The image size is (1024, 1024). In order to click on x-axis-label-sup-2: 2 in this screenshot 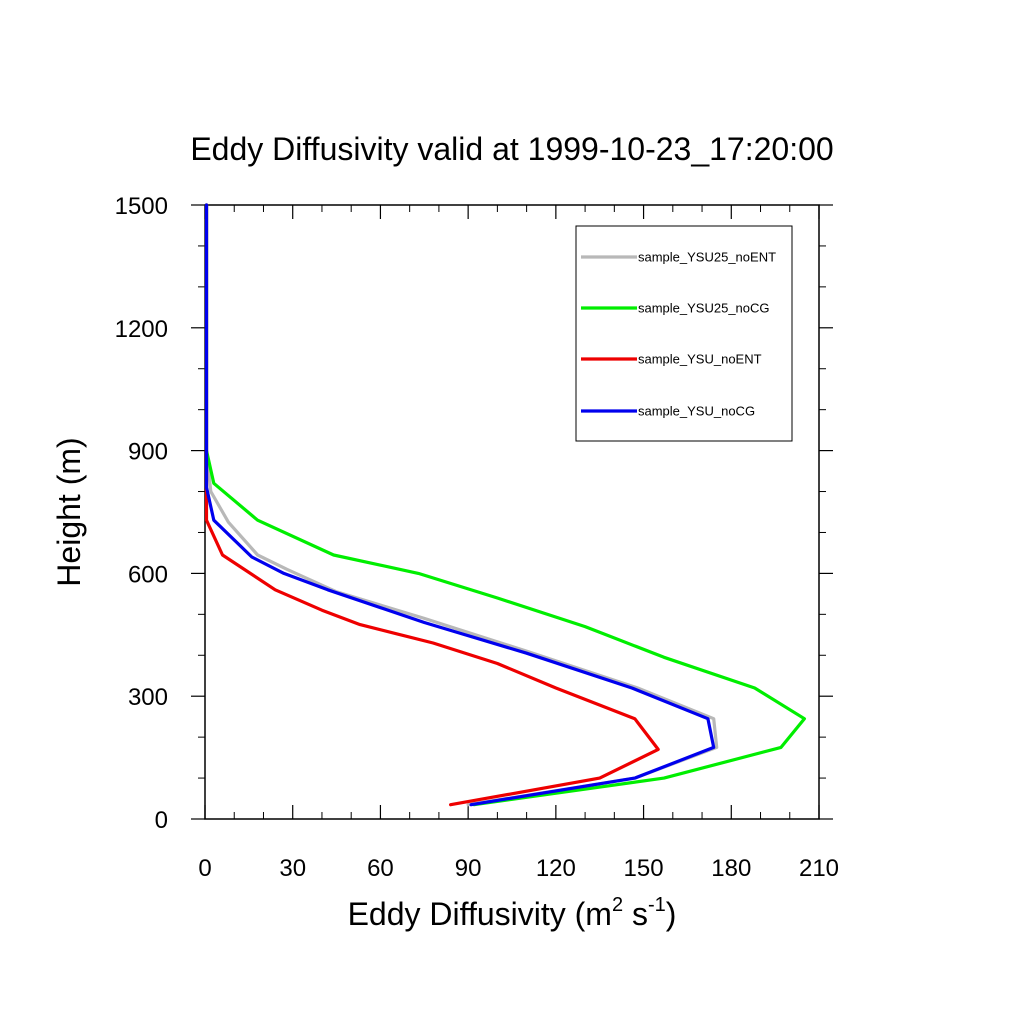, I will do `click(617, 905)`.